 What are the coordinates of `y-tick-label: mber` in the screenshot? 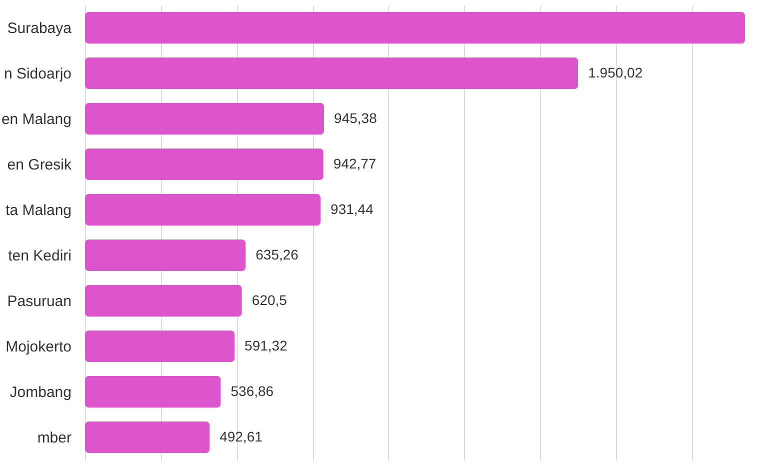 It's located at (54, 437).